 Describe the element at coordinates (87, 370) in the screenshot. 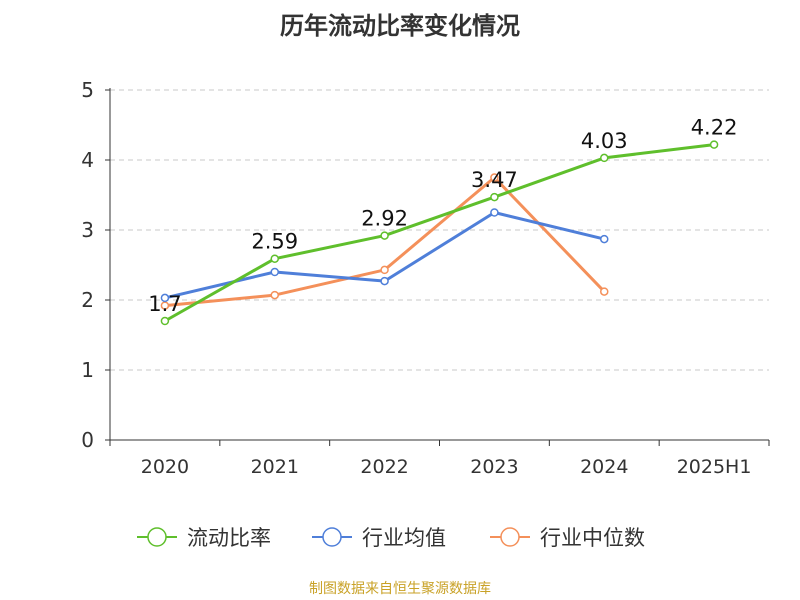

I see `y-tick-label: 1` at that location.